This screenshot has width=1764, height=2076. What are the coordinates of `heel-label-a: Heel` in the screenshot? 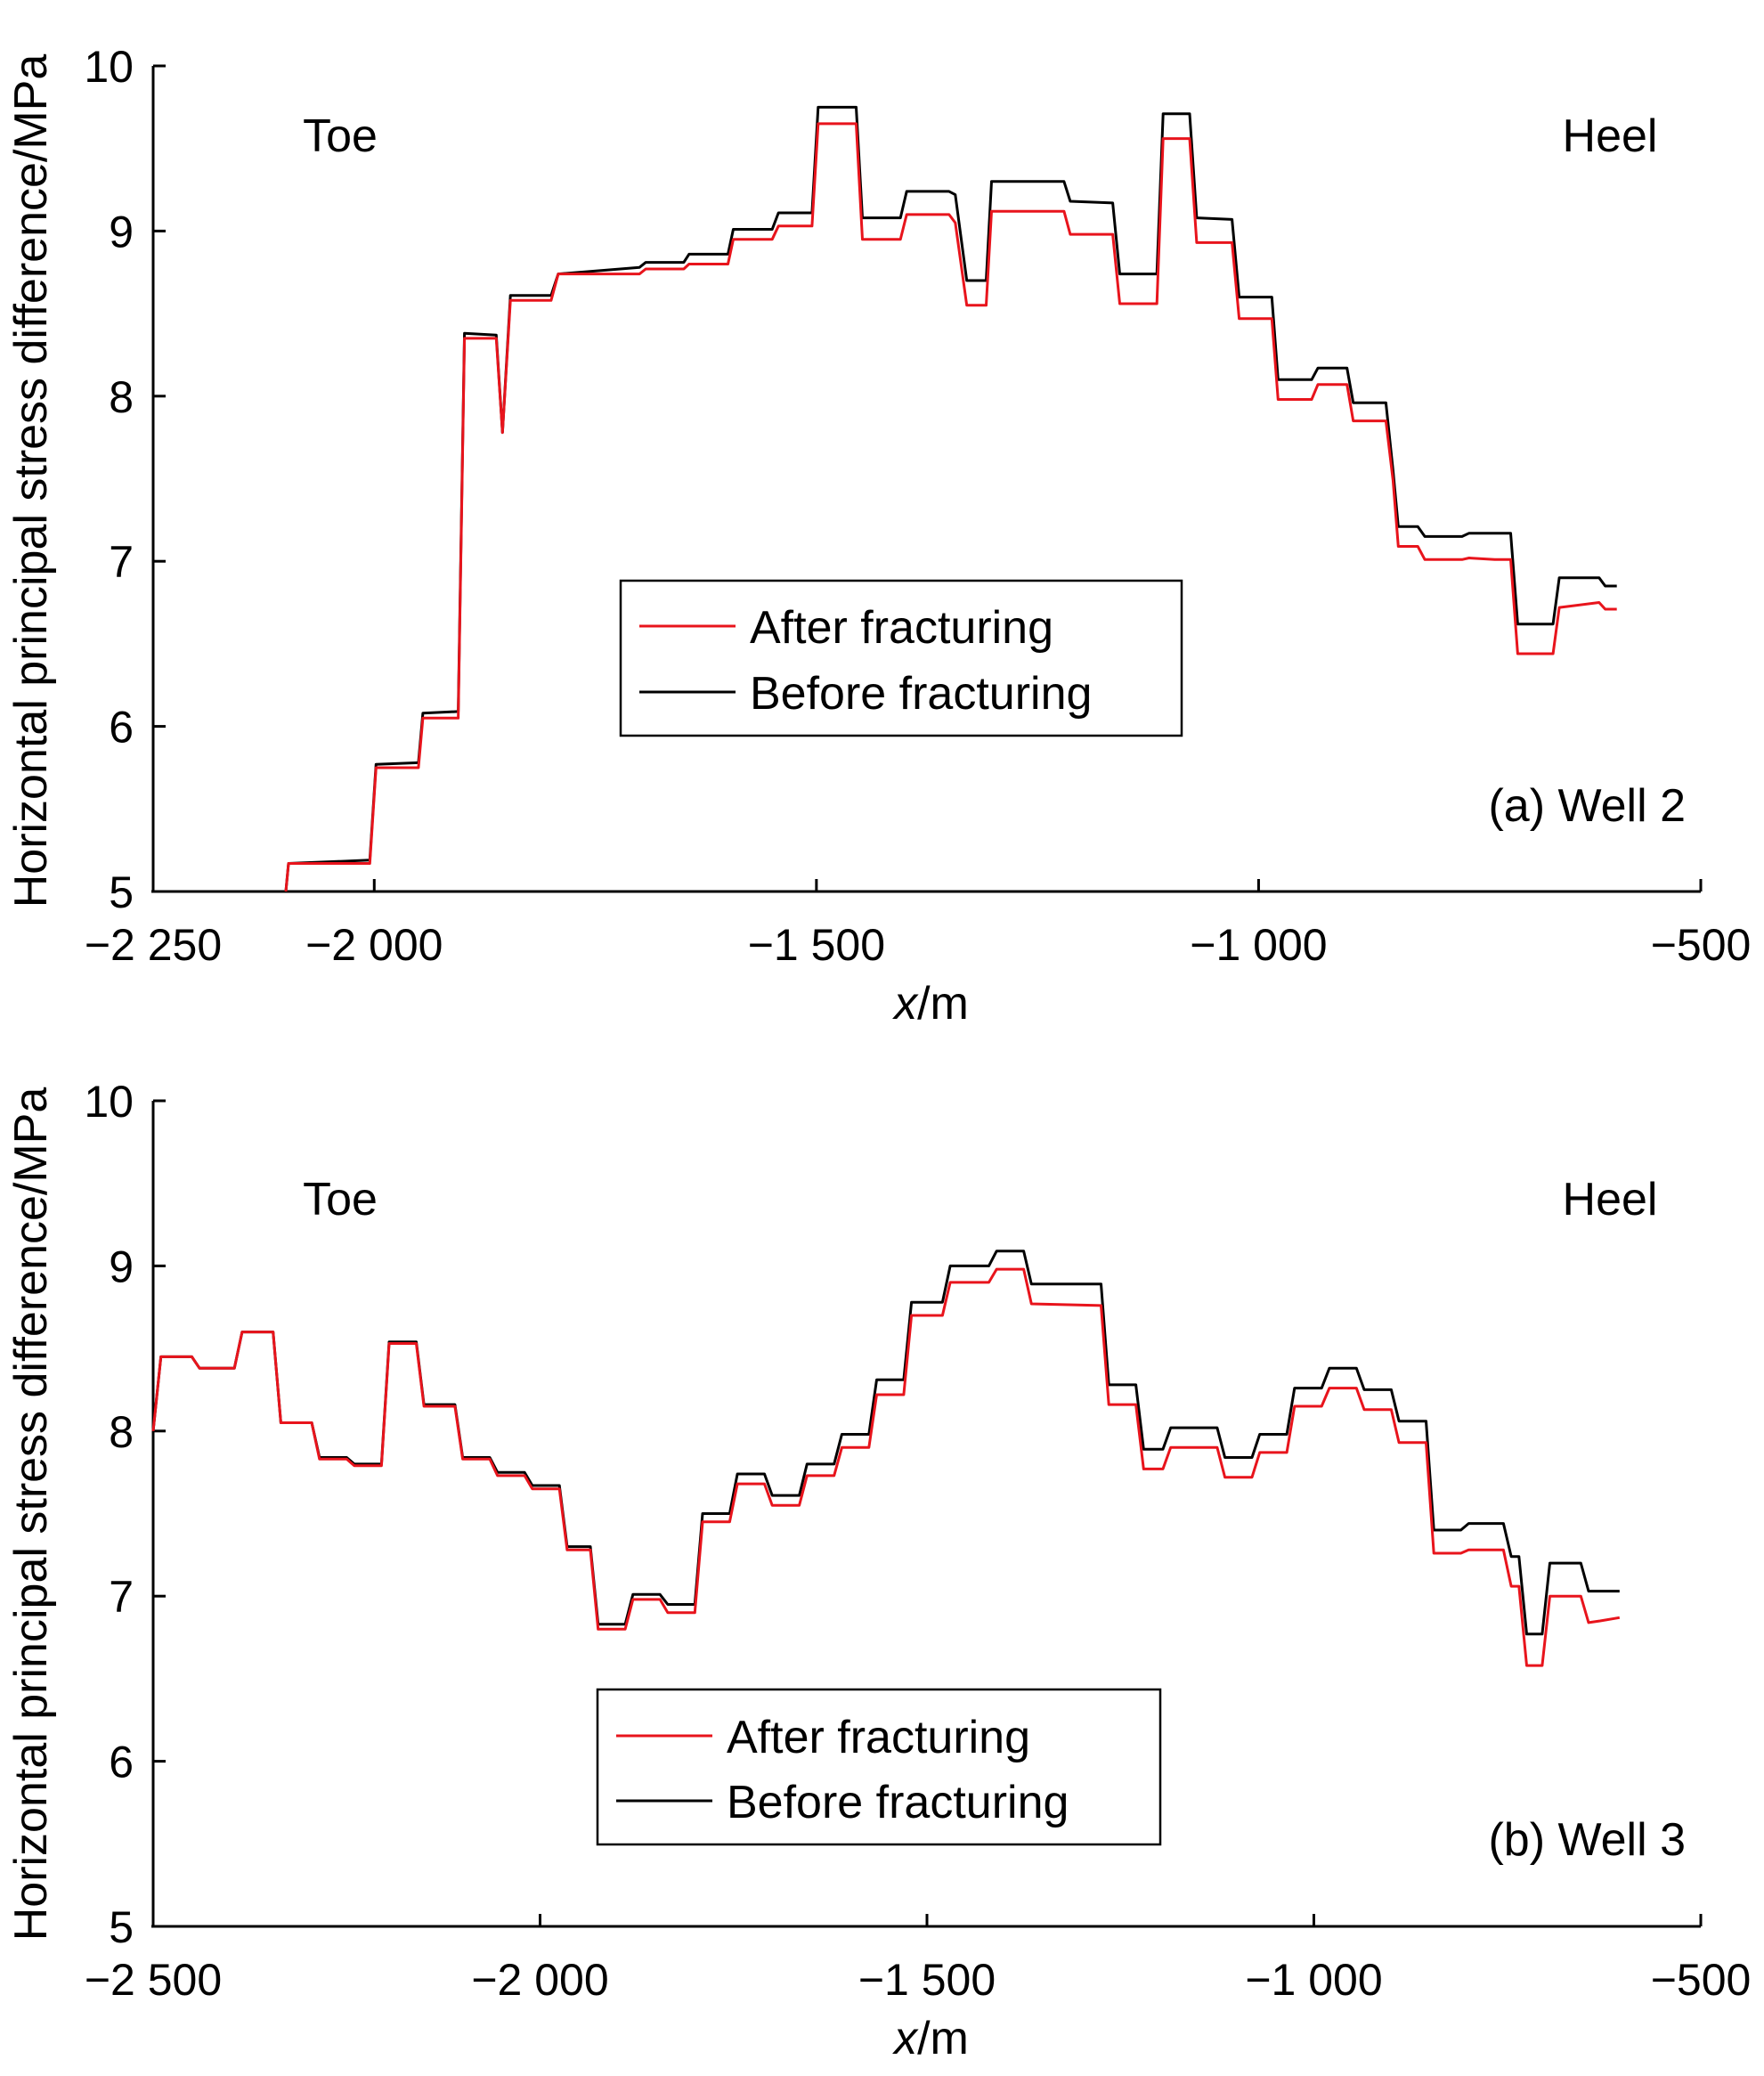 It's located at (1610, 136).